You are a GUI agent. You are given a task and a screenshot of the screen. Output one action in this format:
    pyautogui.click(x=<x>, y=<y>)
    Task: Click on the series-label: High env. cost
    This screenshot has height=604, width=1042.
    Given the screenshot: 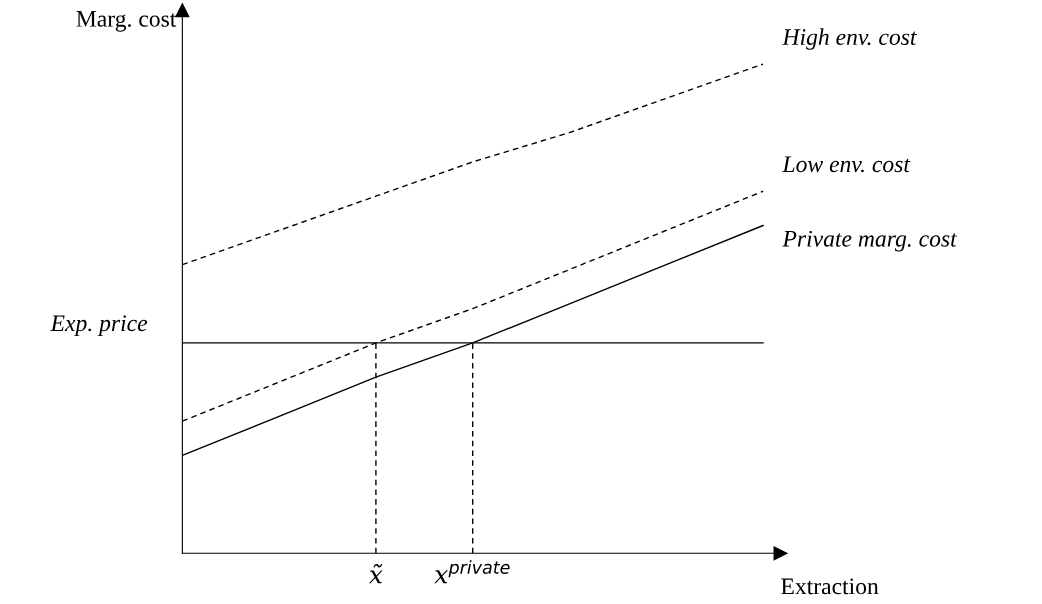 What is the action you would take?
    pyautogui.click(x=849, y=39)
    